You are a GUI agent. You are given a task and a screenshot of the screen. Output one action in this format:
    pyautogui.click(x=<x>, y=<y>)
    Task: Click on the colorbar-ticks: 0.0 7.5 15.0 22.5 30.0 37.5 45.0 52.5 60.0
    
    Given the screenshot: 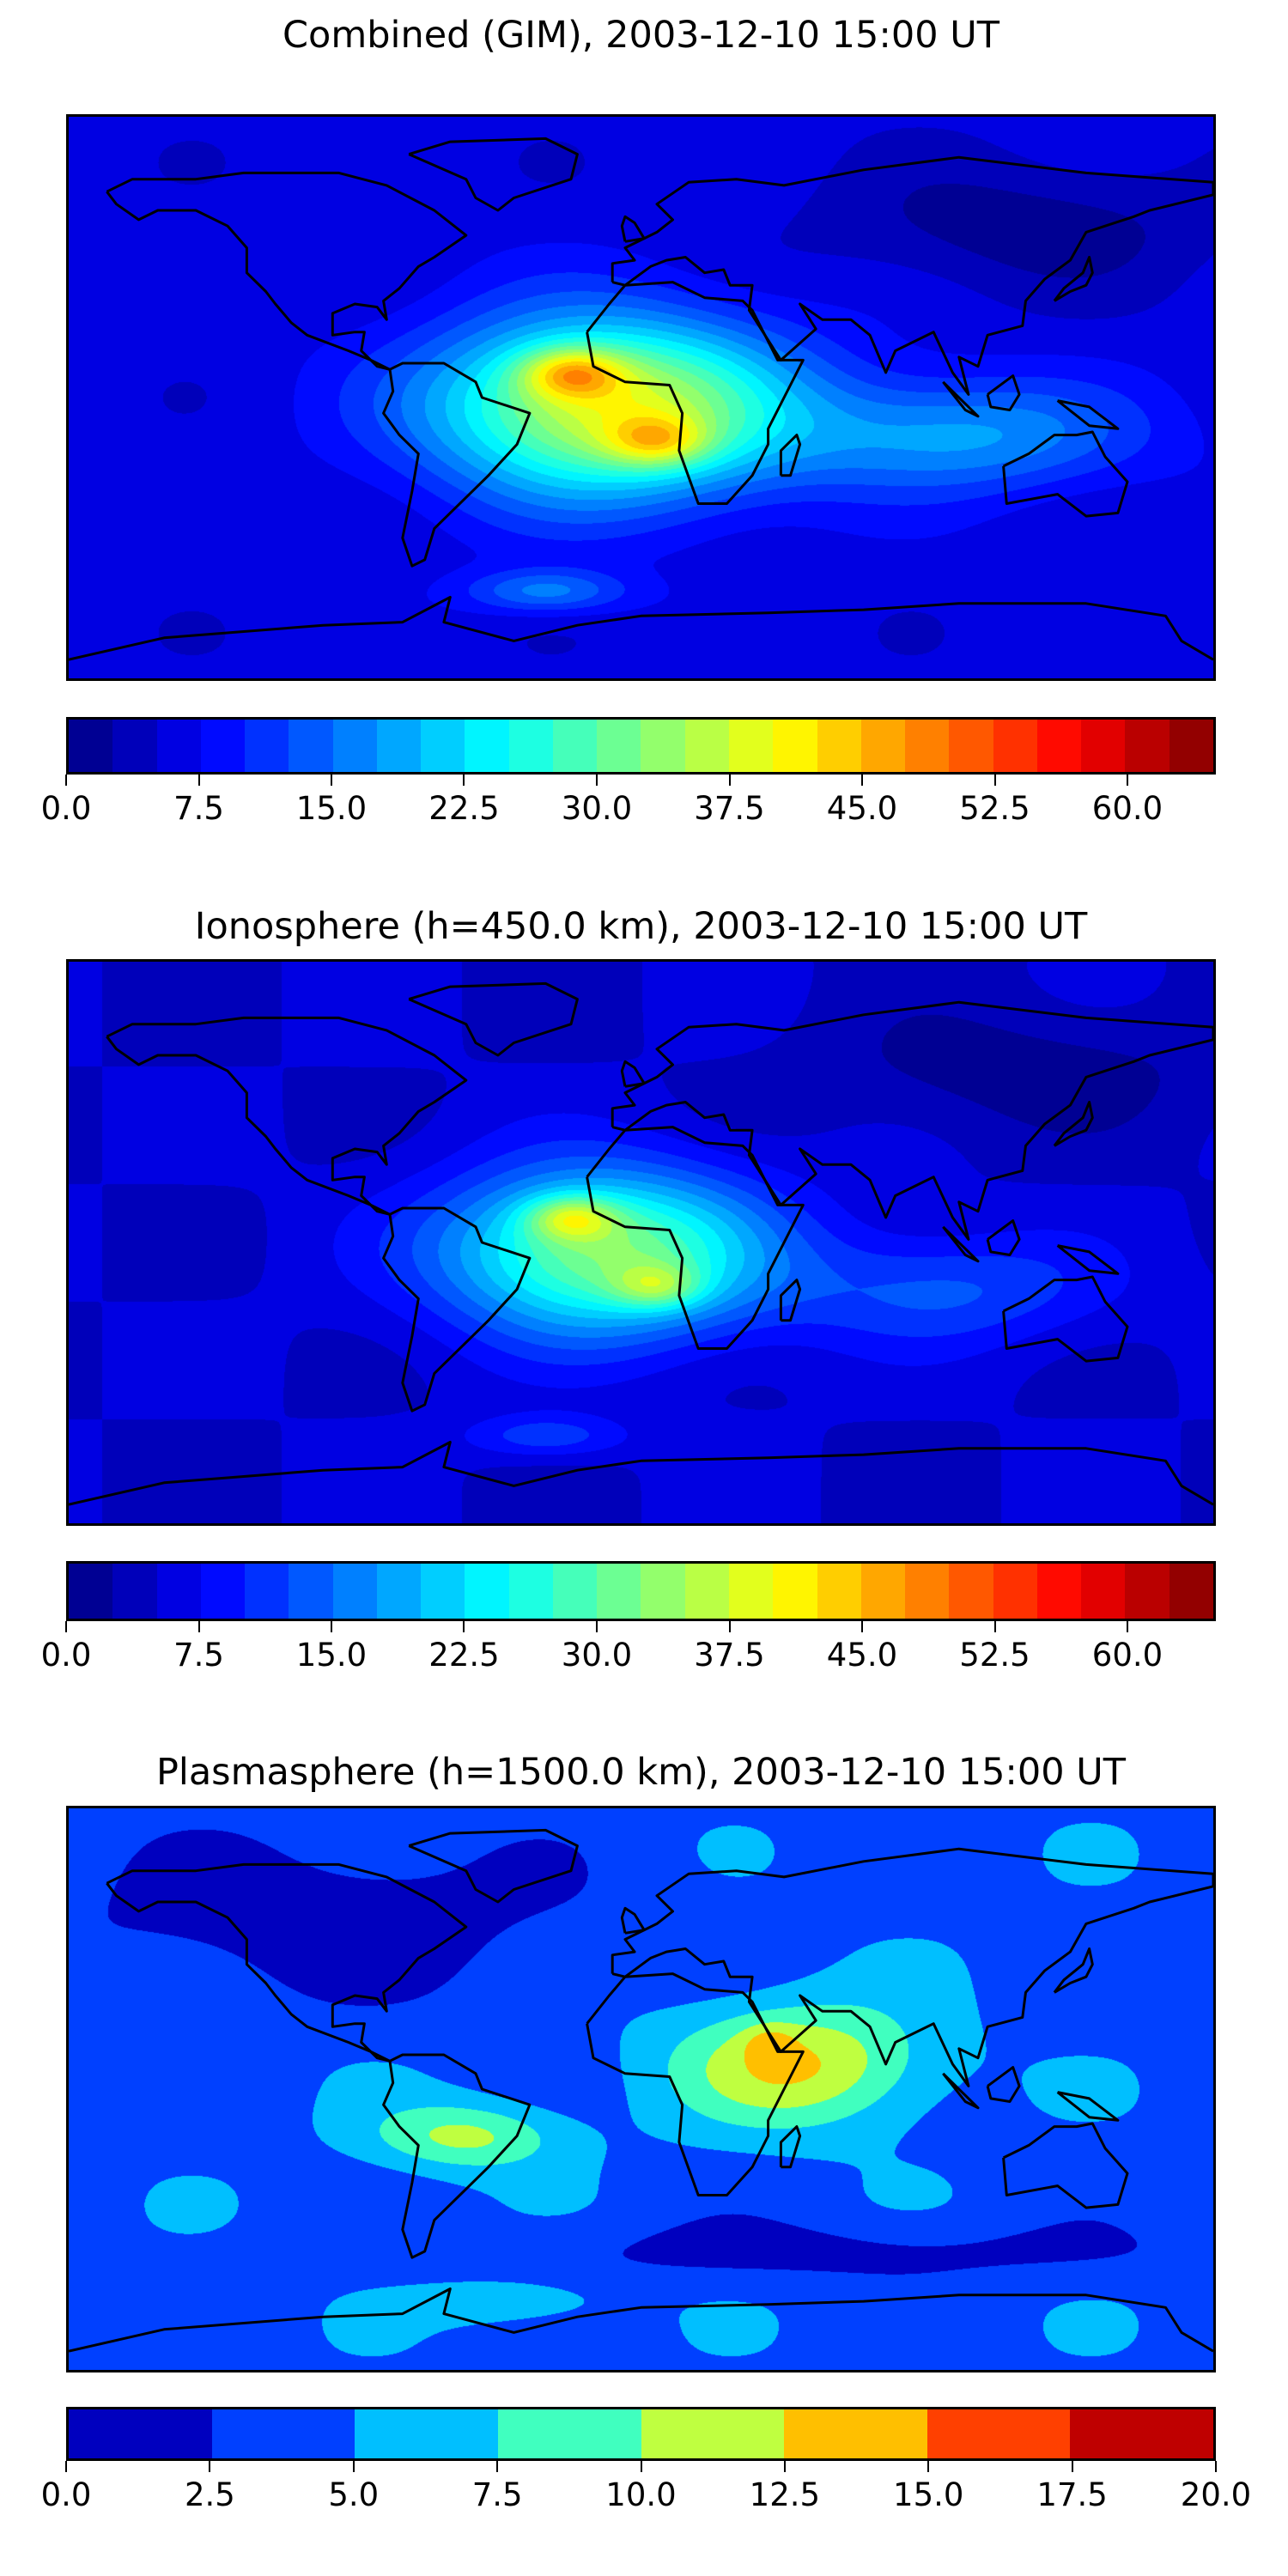 What is the action you would take?
    pyautogui.click(x=629, y=801)
    